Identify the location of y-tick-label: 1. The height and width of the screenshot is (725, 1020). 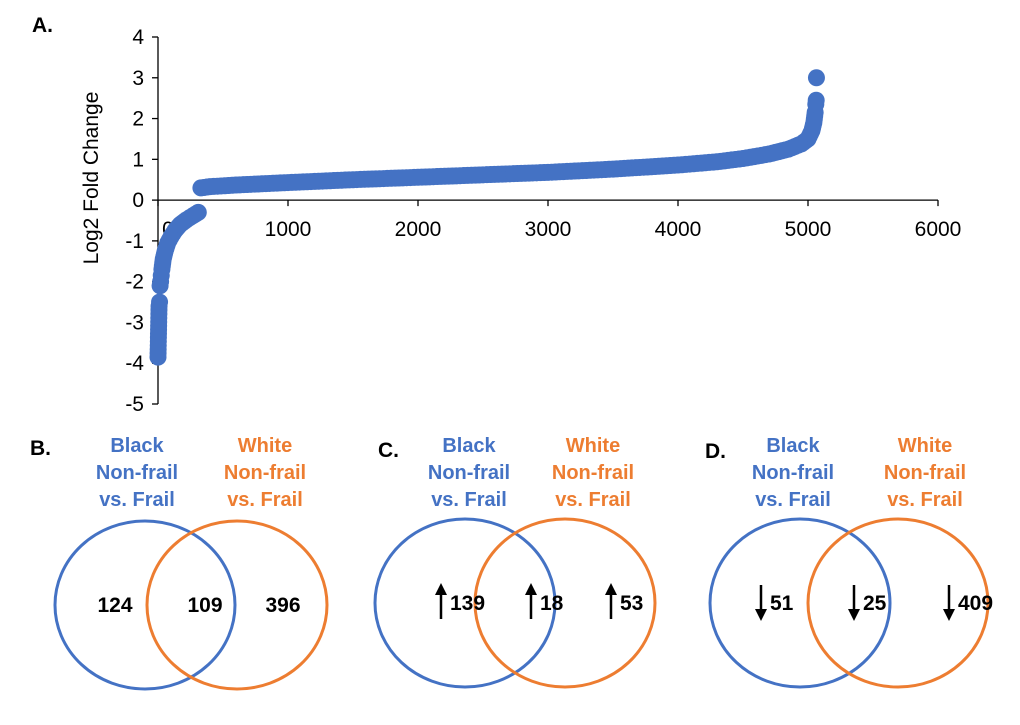
(138, 159).